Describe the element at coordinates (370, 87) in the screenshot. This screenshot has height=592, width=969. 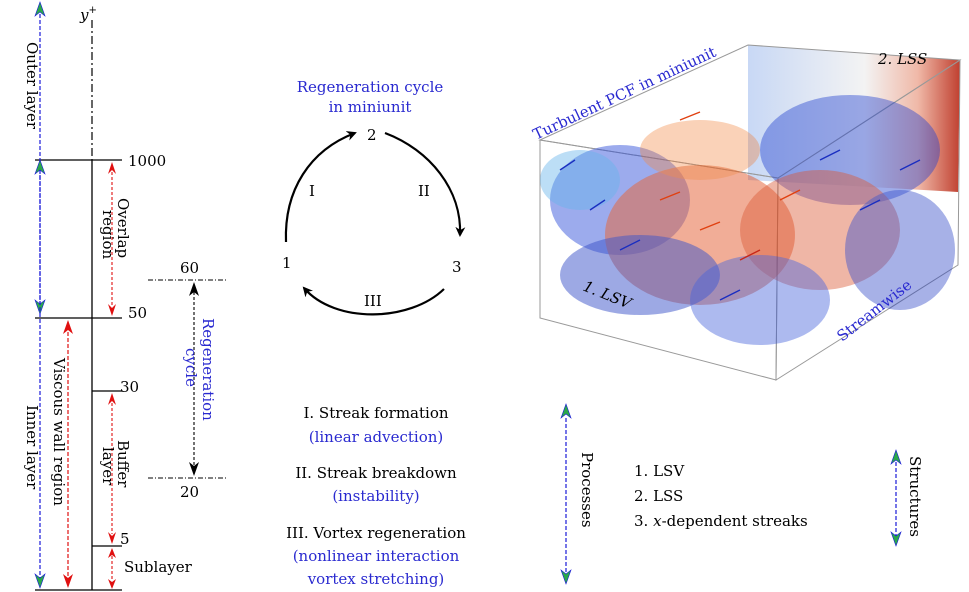
I see `cycle-title-1: Regeneration cycle` at that location.